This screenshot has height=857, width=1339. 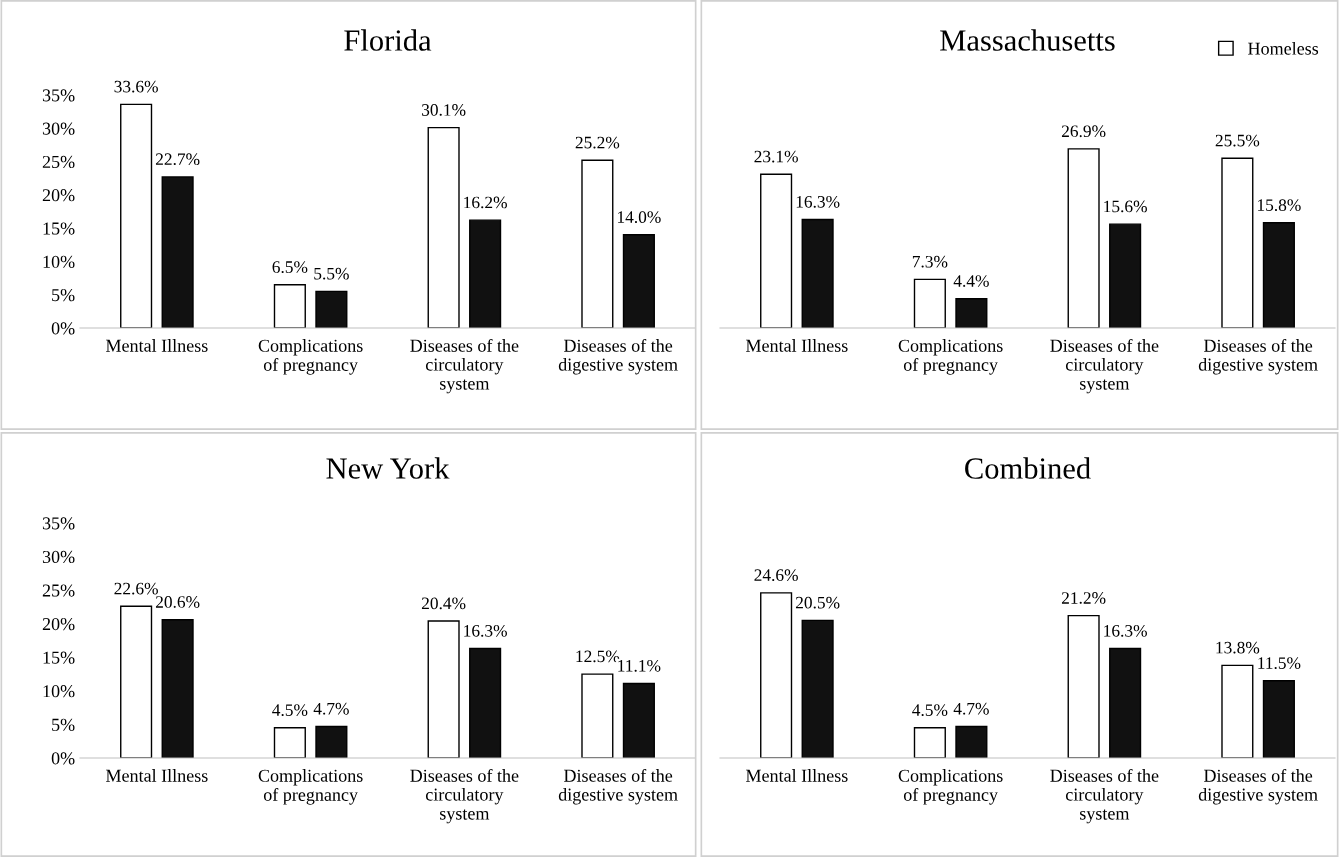 What do you see at coordinates (1283, 48) in the screenshot?
I see `legend-label: Homeless` at bounding box center [1283, 48].